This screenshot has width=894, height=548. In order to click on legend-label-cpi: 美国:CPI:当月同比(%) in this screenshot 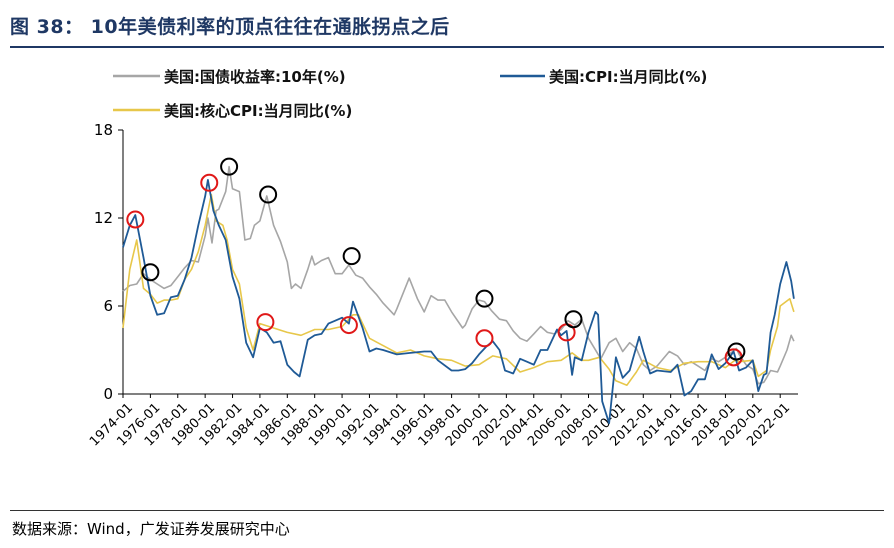, I will do `click(628, 77)`.